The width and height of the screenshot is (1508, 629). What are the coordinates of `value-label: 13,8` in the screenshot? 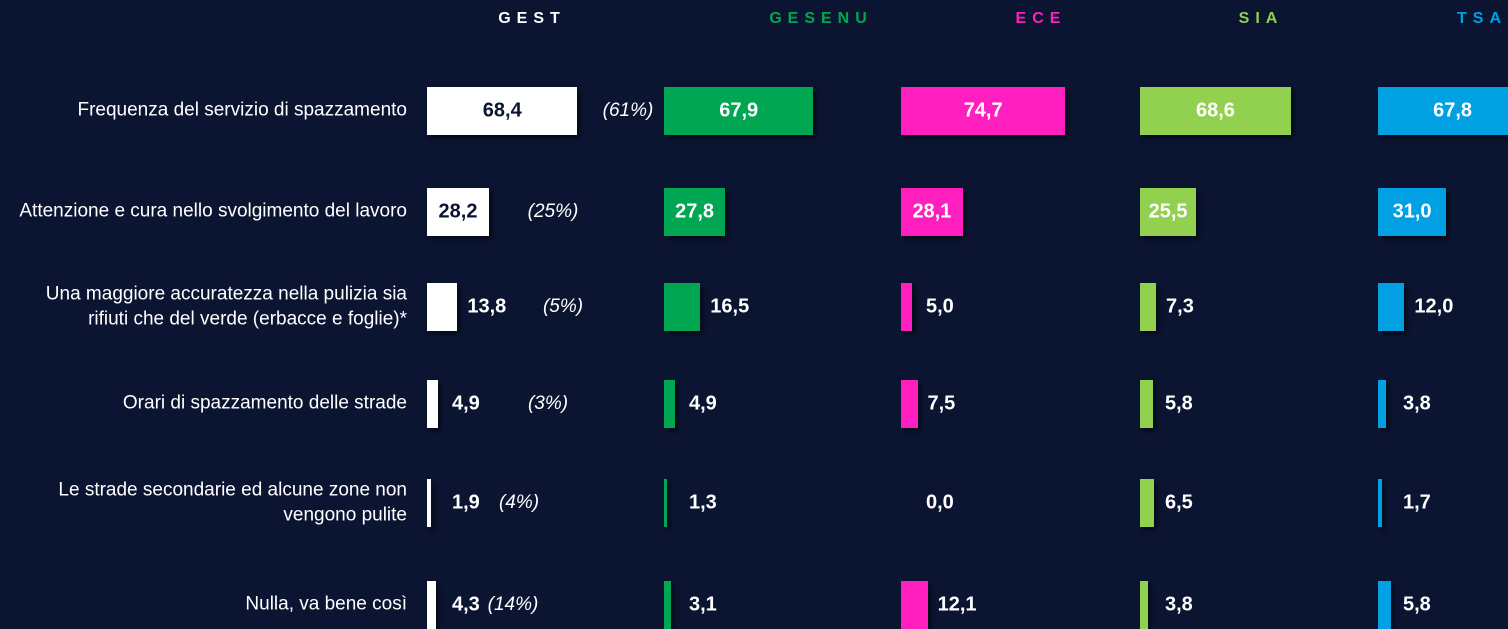 It's located at (487, 306).